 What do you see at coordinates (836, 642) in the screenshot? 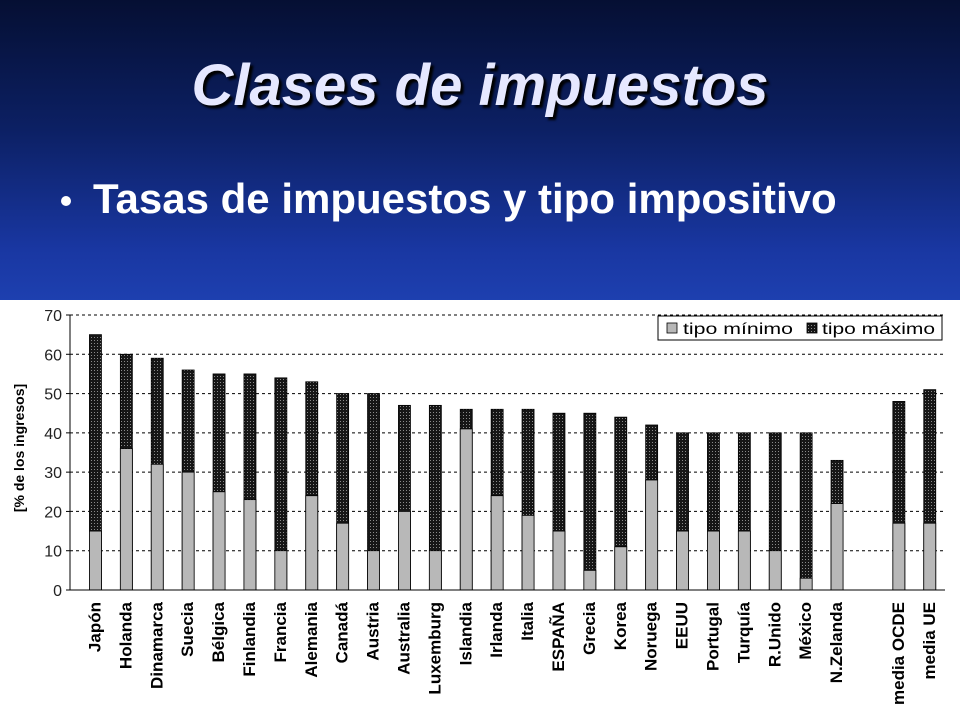
I see `x-category-label: N.Zelanda` at bounding box center [836, 642].